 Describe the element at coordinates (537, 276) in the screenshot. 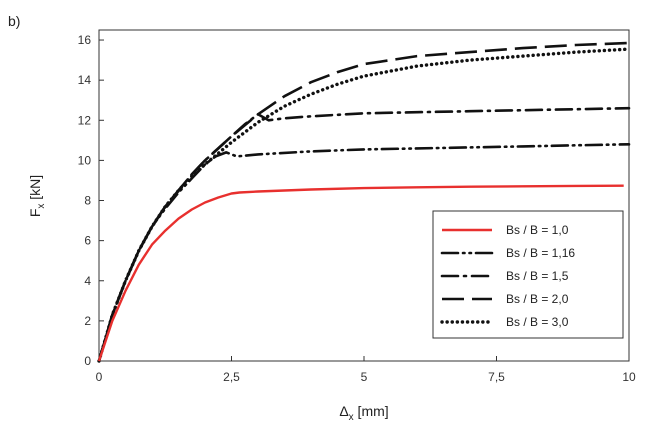

I see `legend-label: Bs / B = 1,5` at that location.